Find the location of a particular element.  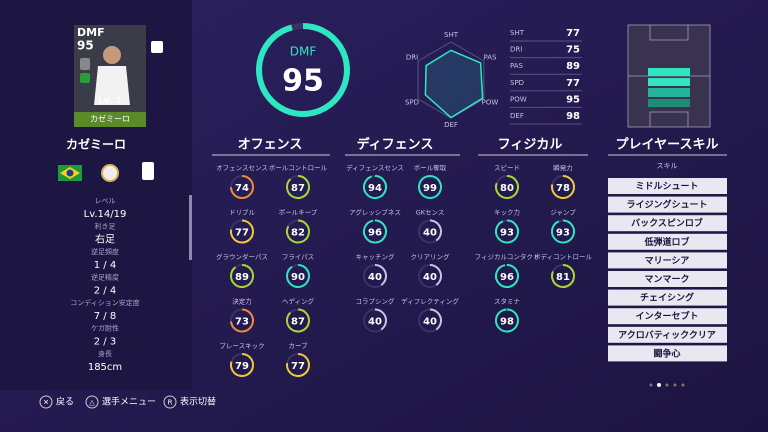

flag-badge is located at coordinates (85, 78).